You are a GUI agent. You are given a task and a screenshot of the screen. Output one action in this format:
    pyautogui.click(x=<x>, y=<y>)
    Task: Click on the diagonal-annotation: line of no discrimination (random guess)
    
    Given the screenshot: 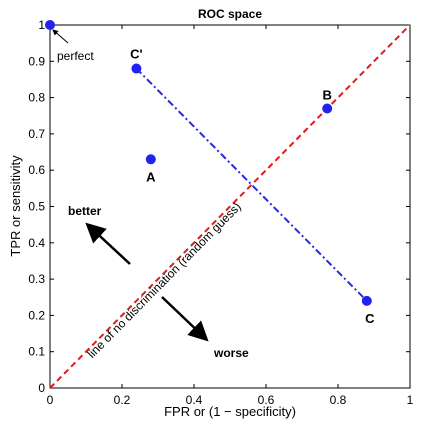 What is the action you would take?
    pyautogui.click(x=163, y=280)
    